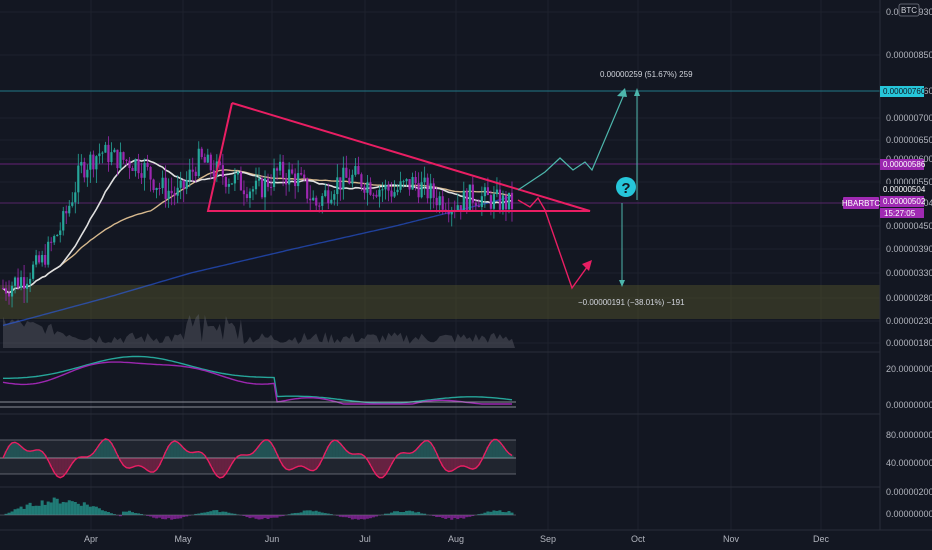 The width and height of the screenshot is (932, 550). I want to click on month-label: Jun, so click(272, 539).